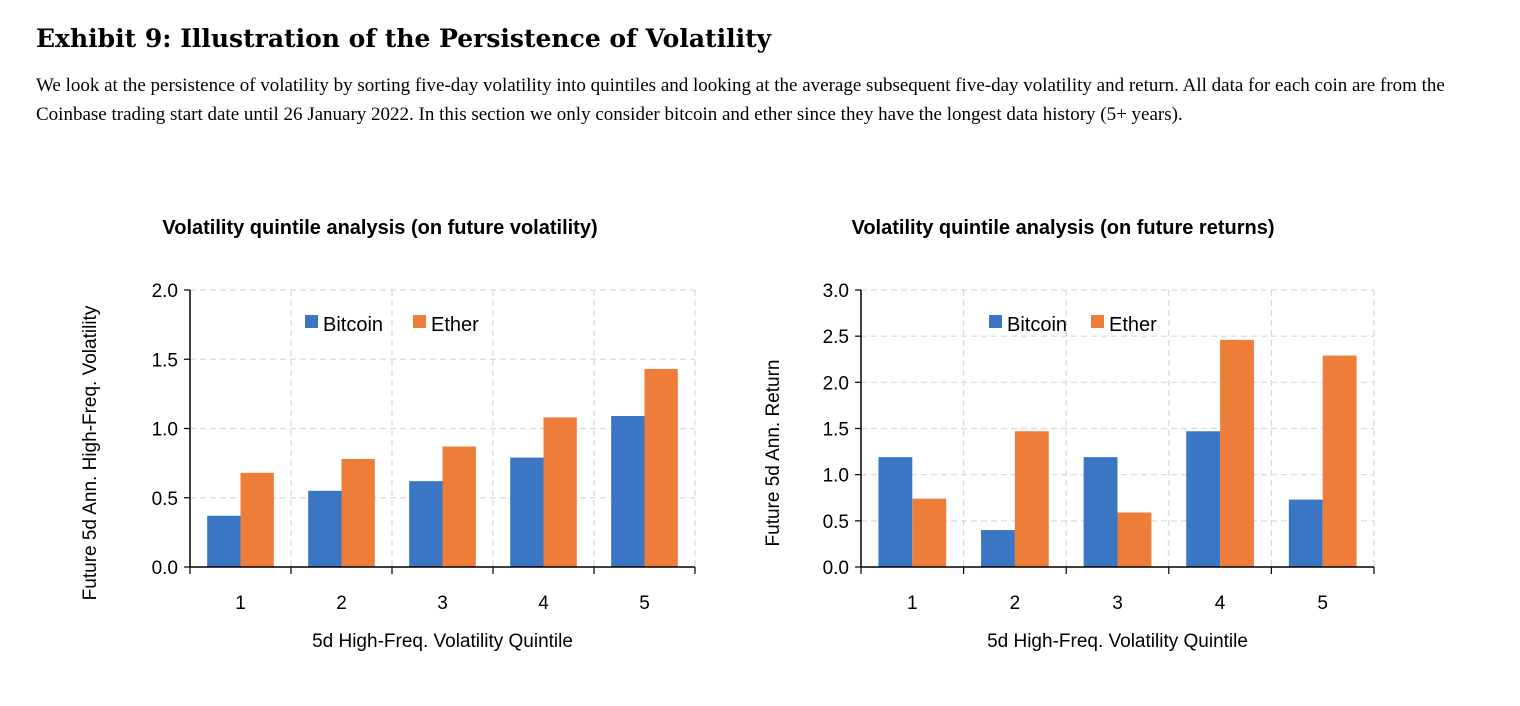 Image resolution: width=1520 pixels, height=706 pixels. What do you see at coordinates (836, 291) in the screenshot?
I see `y-tick-label: 3.0` at bounding box center [836, 291].